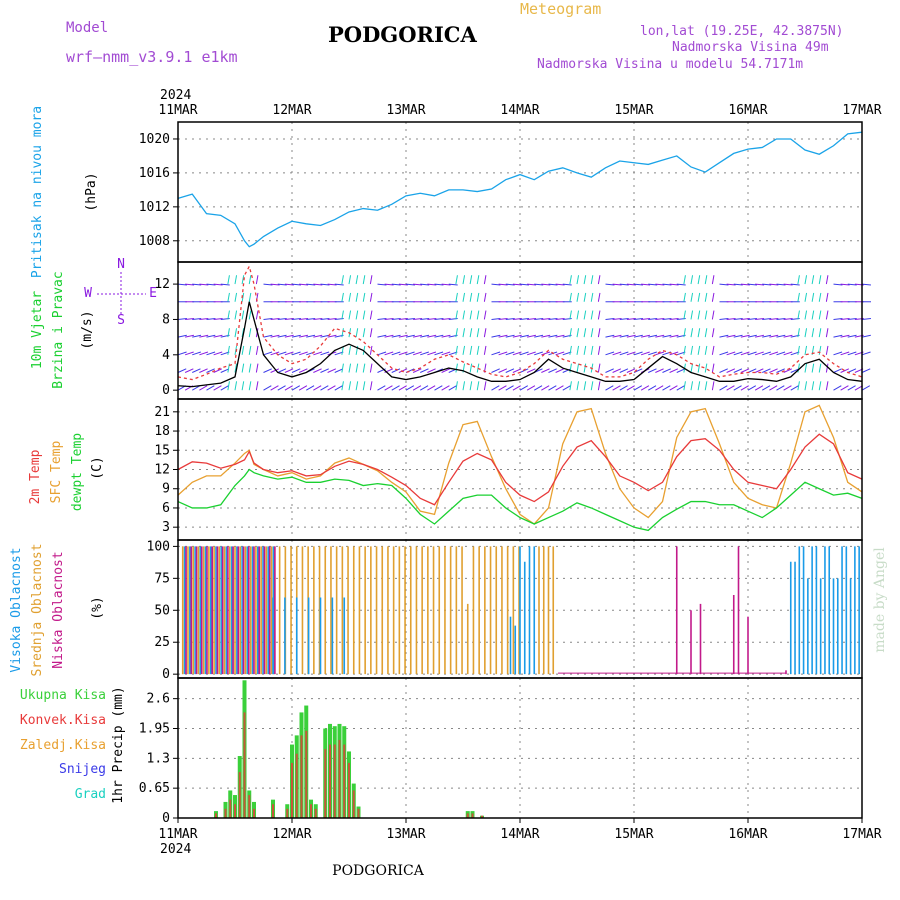  What do you see at coordinates (154, 173) in the screenshot?
I see `y-tick-label: 1016` at bounding box center [154, 173].